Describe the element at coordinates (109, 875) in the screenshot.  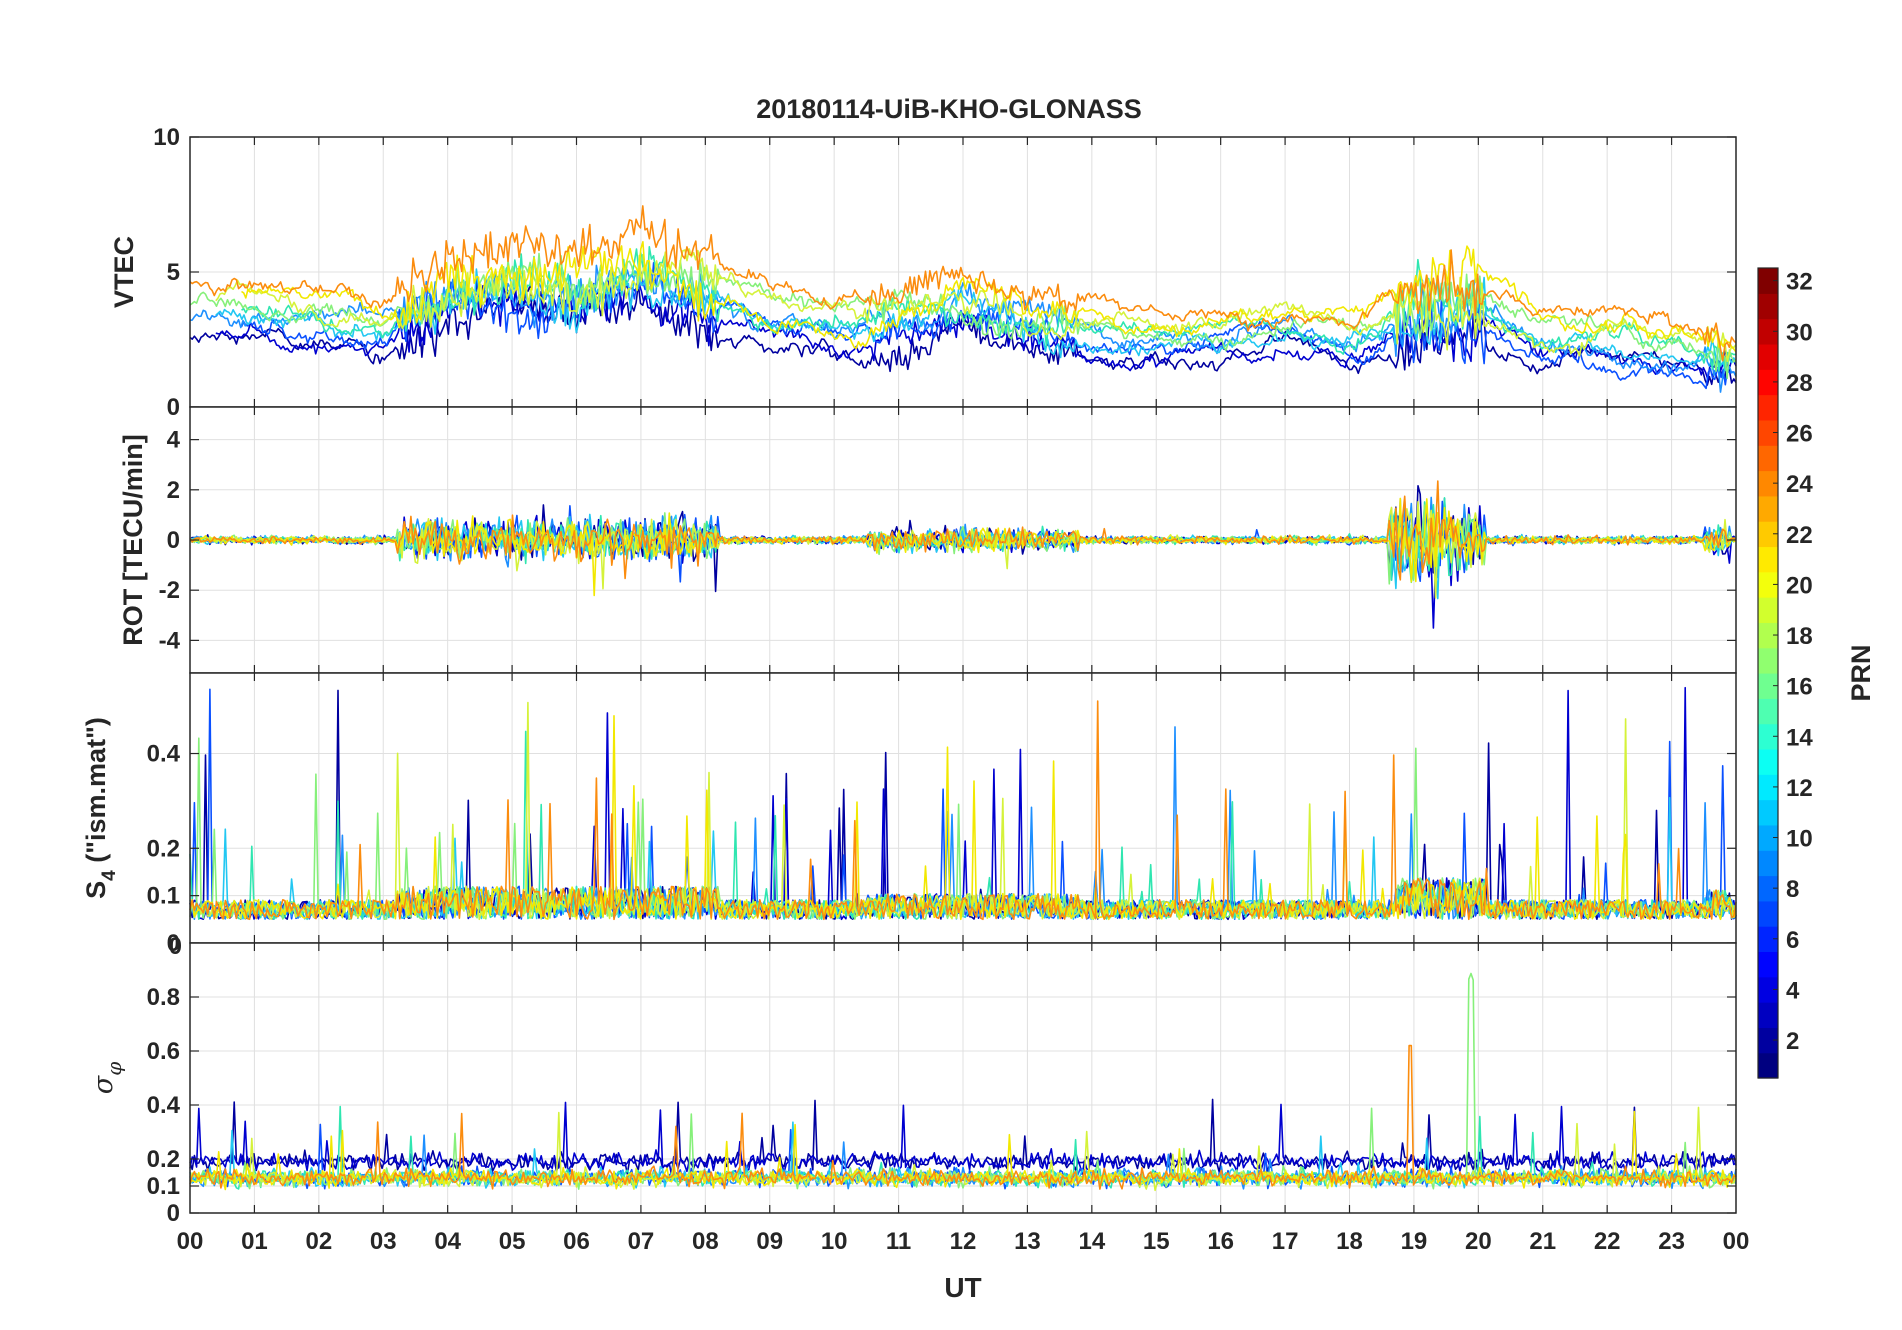
I see `s4-axis-label-sub: 4` at that location.